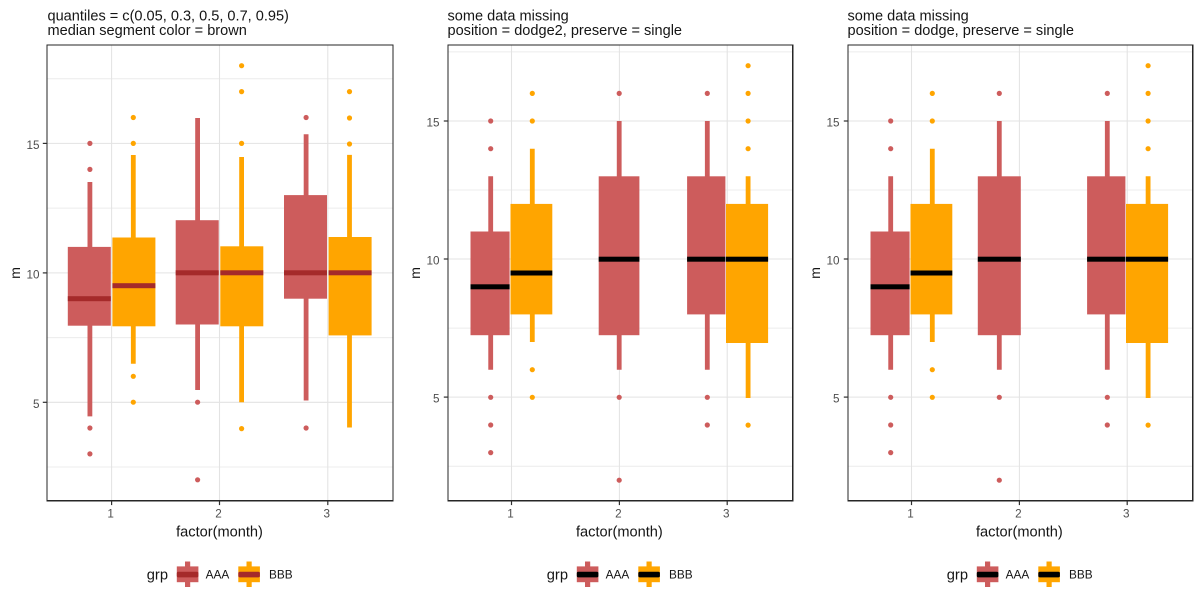 The height and width of the screenshot is (600, 1200). Describe the element at coordinates (147, 31) in the screenshot. I see `svg-text: median segment color = brown` at that location.